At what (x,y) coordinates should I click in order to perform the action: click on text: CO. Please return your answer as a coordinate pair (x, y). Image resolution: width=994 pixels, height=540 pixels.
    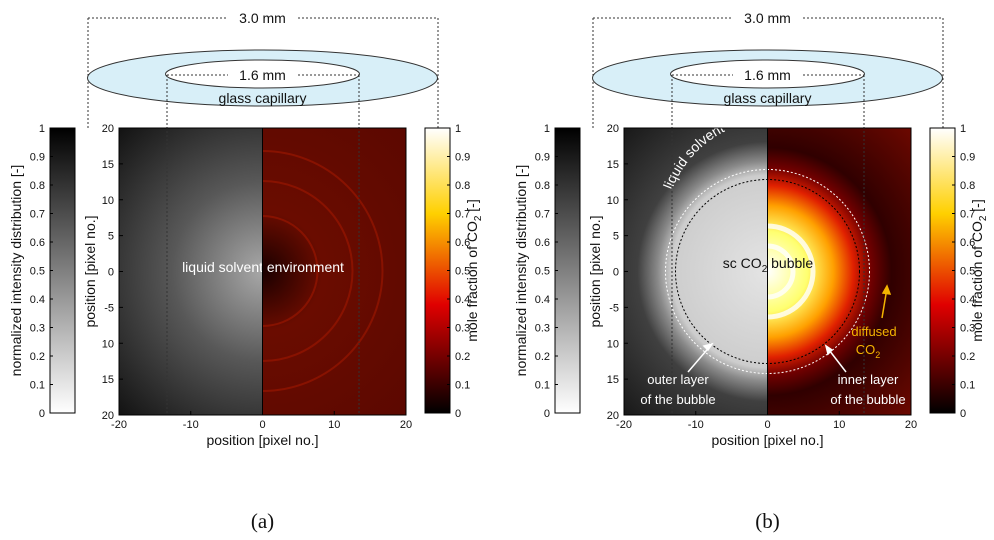
    Looking at the image, I should click on (866, 349).